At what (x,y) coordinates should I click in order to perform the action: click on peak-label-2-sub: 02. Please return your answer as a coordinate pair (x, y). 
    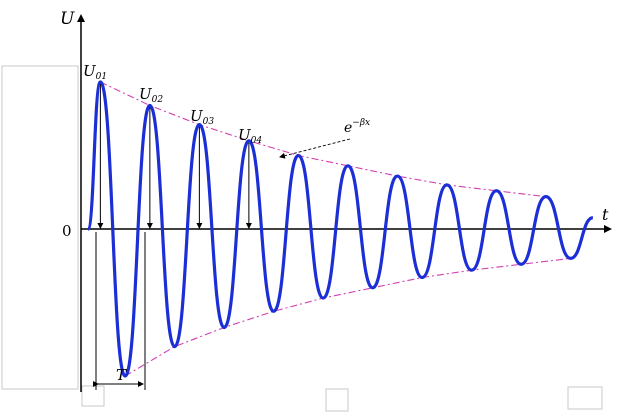
    Looking at the image, I should click on (158, 100).